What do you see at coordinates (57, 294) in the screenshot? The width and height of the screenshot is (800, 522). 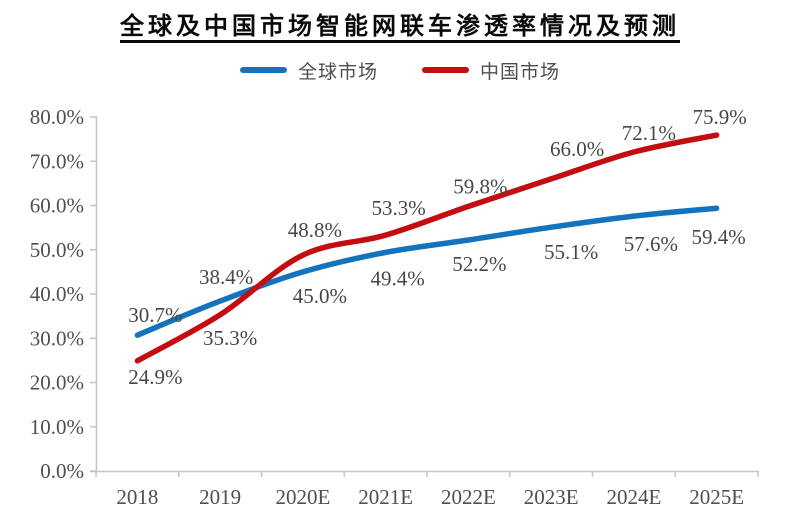 I see `y-axis-label: 40.0%` at bounding box center [57, 294].